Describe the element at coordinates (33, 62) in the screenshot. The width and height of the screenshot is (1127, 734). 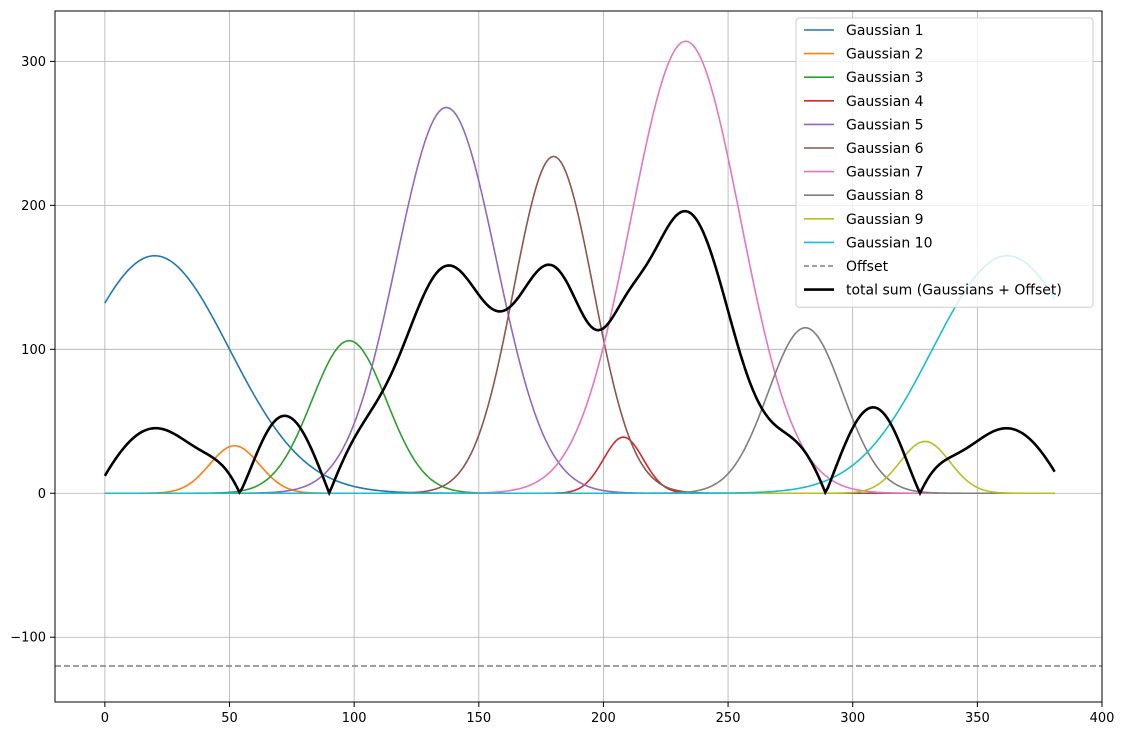
I see `y-tick-label: 300` at that location.